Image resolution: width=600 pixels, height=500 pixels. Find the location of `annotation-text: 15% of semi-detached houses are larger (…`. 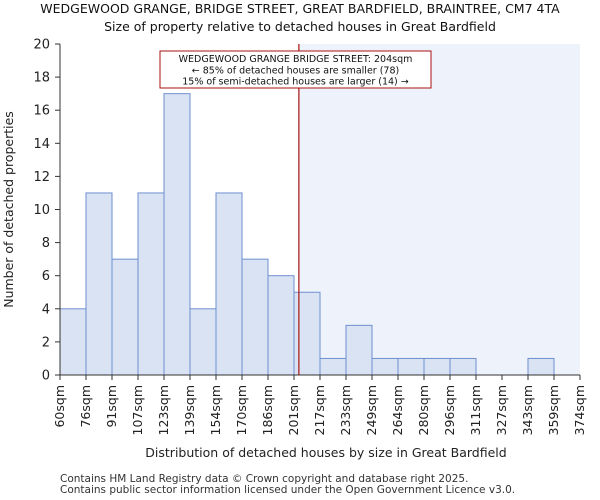

annotation-text: 15% of semi-detached houses are larger (… is located at coordinates (295, 82).